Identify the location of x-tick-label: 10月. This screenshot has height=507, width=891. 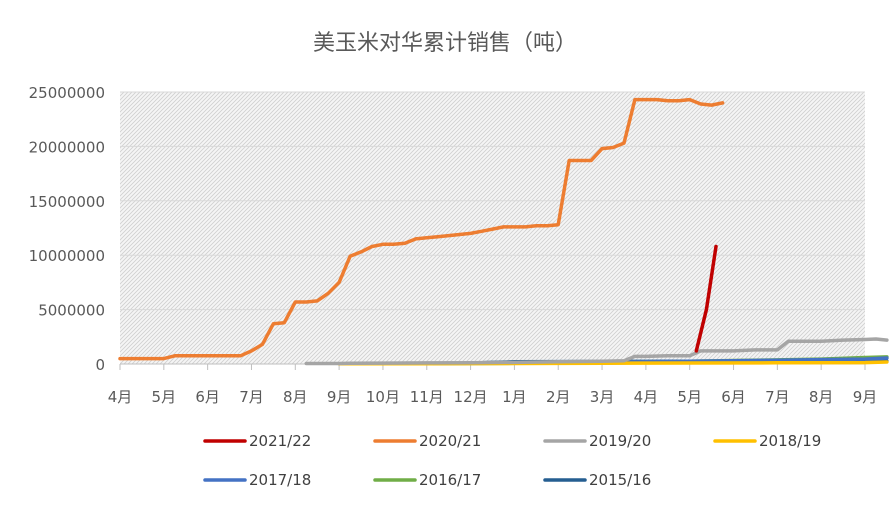
(383, 397).